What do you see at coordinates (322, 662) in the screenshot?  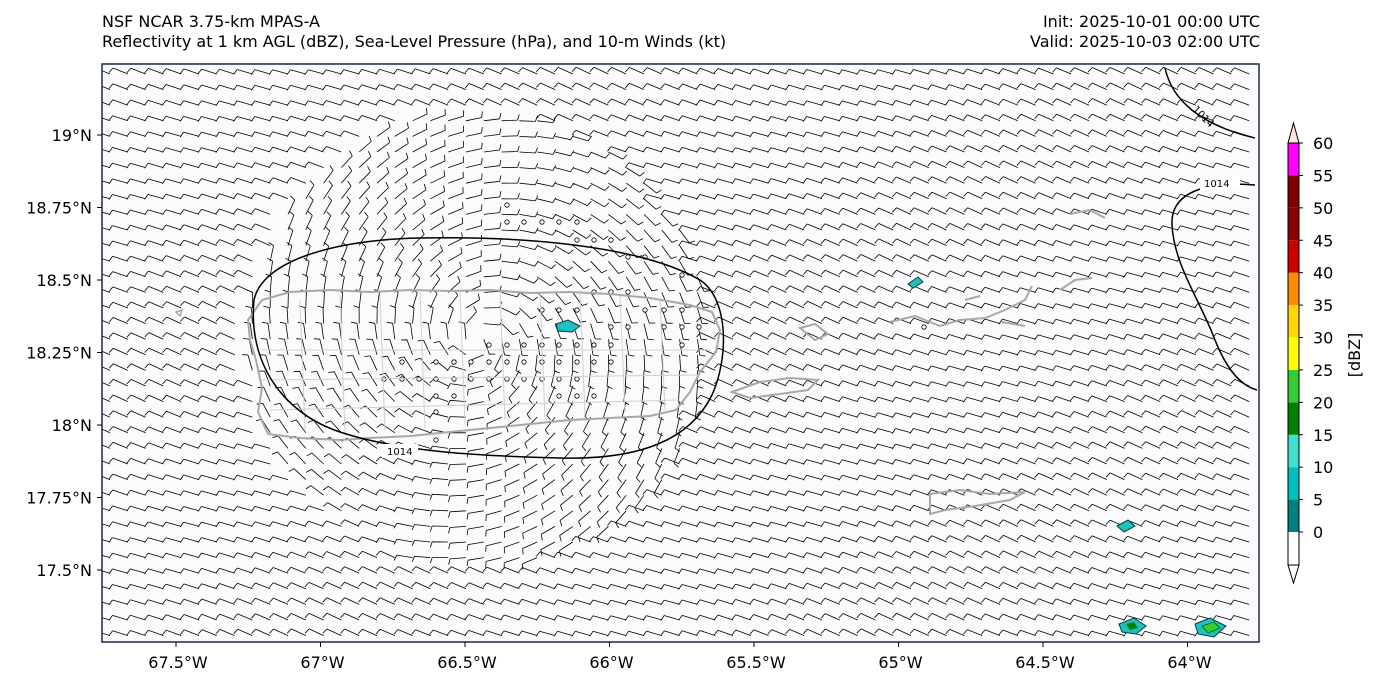 I see `lon-tick-label: 67°W` at bounding box center [322, 662].